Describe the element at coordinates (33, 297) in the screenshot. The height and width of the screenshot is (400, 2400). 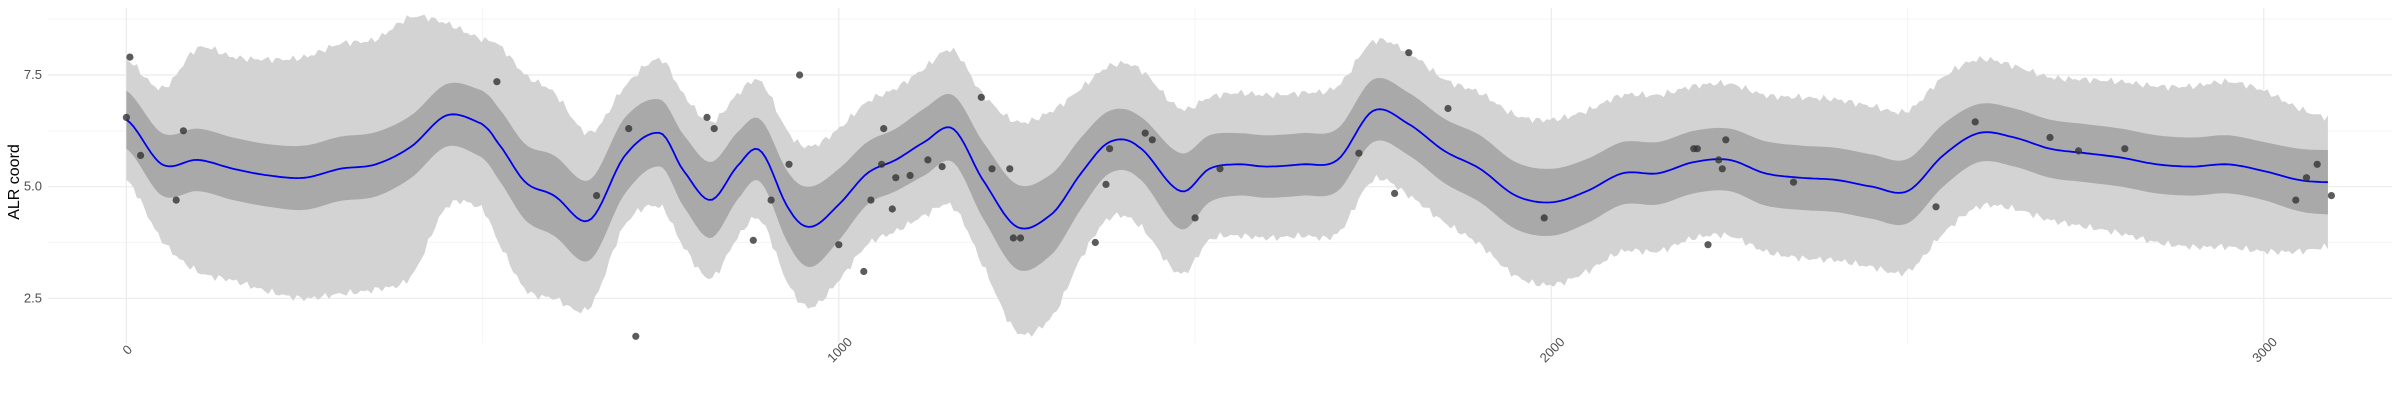
I see `y-tick-label: 2.5` at that location.